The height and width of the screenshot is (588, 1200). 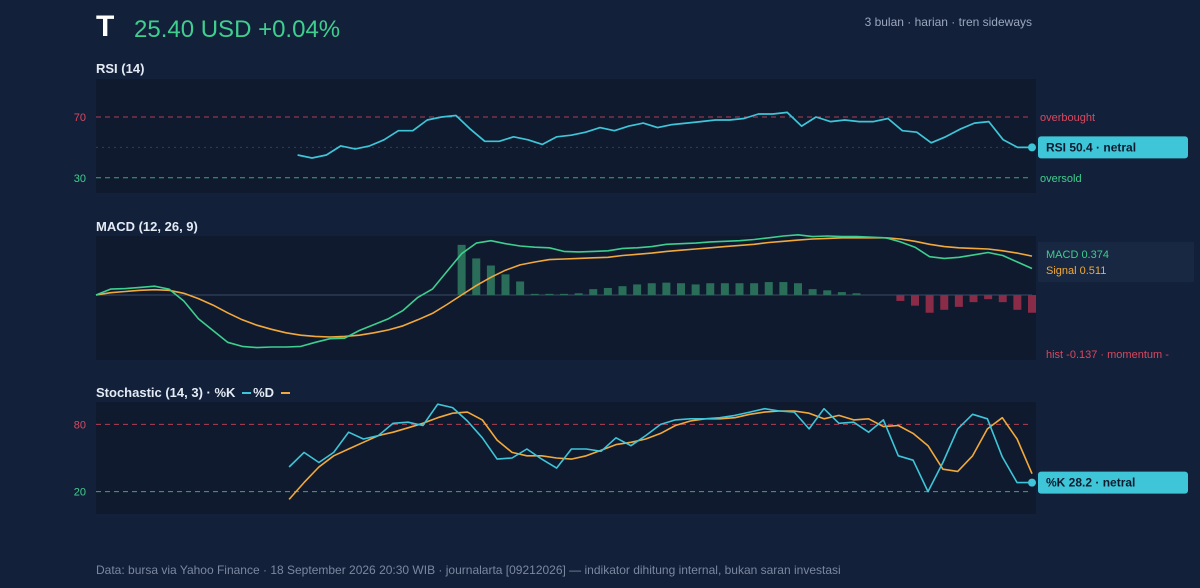 I want to click on macd-legend-value: MACD 0.374, so click(x=1077, y=255).